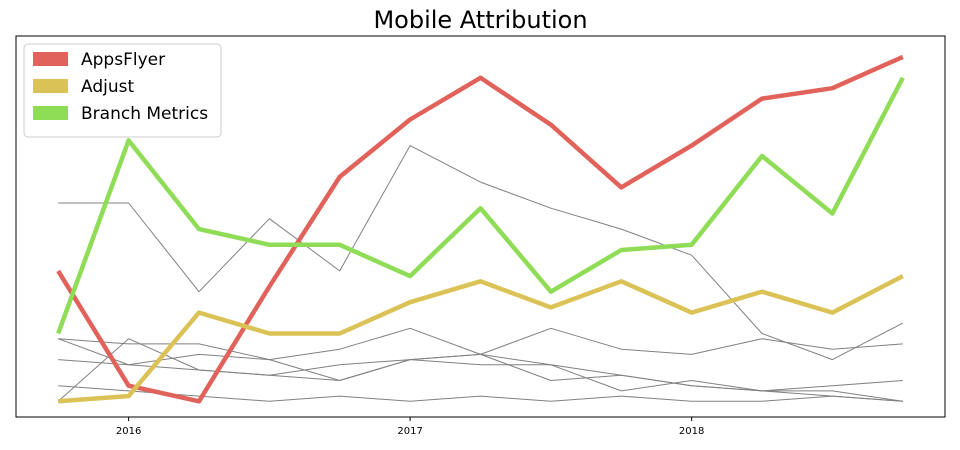 Image resolution: width=960 pixels, height=450 pixels. I want to click on legend-label: AppsFlyer, so click(123, 60).